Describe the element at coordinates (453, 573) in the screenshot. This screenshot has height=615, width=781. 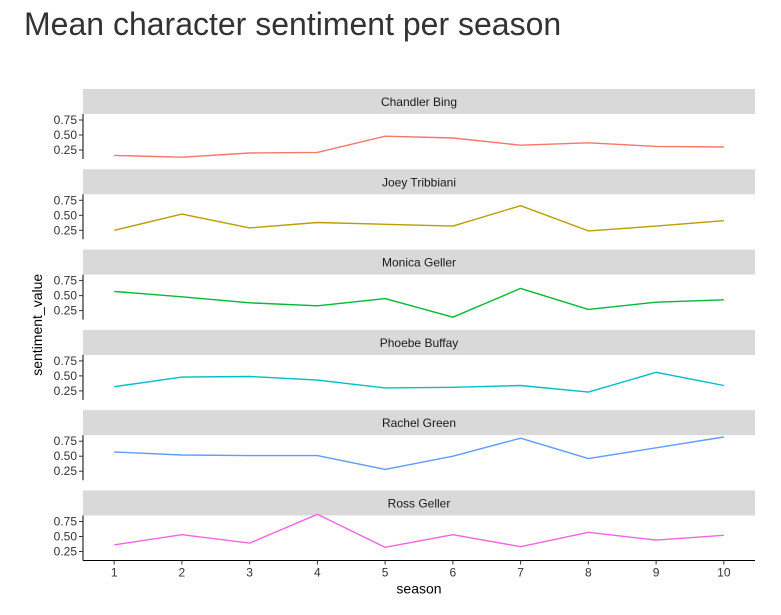
I see `x-tick-label: 6` at that location.